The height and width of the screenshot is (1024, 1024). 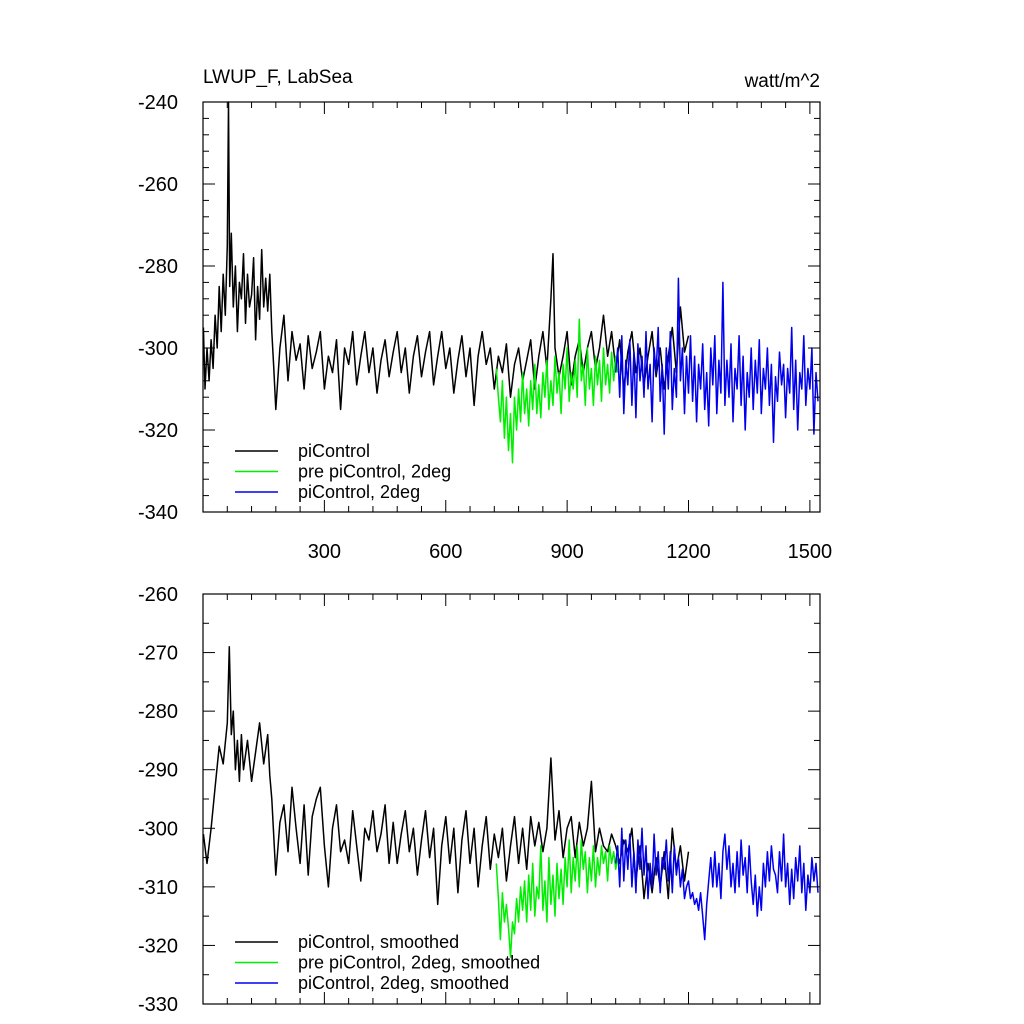 What do you see at coordinates (566, 552) in the screenshot?
I see `x-tick-label: 900` at bounding box center [566, 552].